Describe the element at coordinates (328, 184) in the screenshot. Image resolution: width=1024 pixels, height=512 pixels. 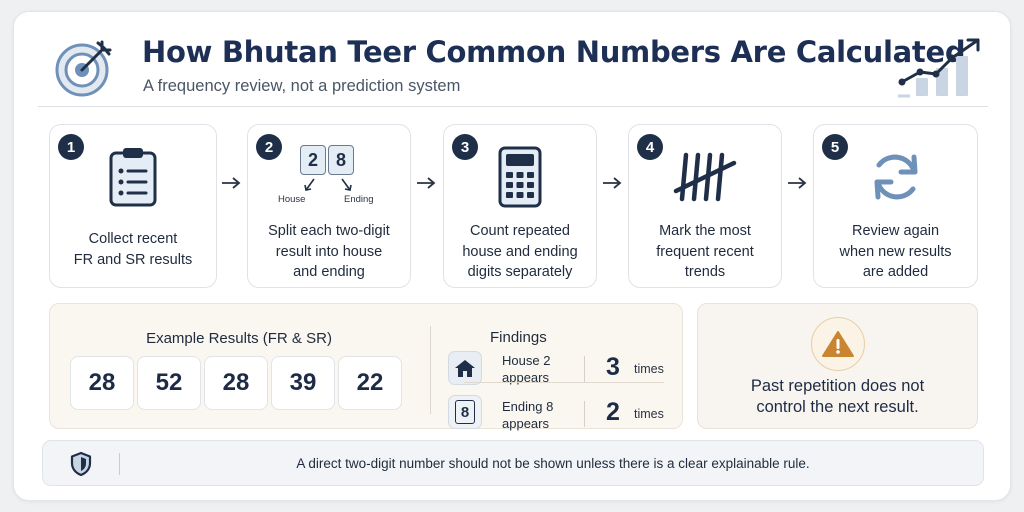
I see `split-arrows-icon` at that location.